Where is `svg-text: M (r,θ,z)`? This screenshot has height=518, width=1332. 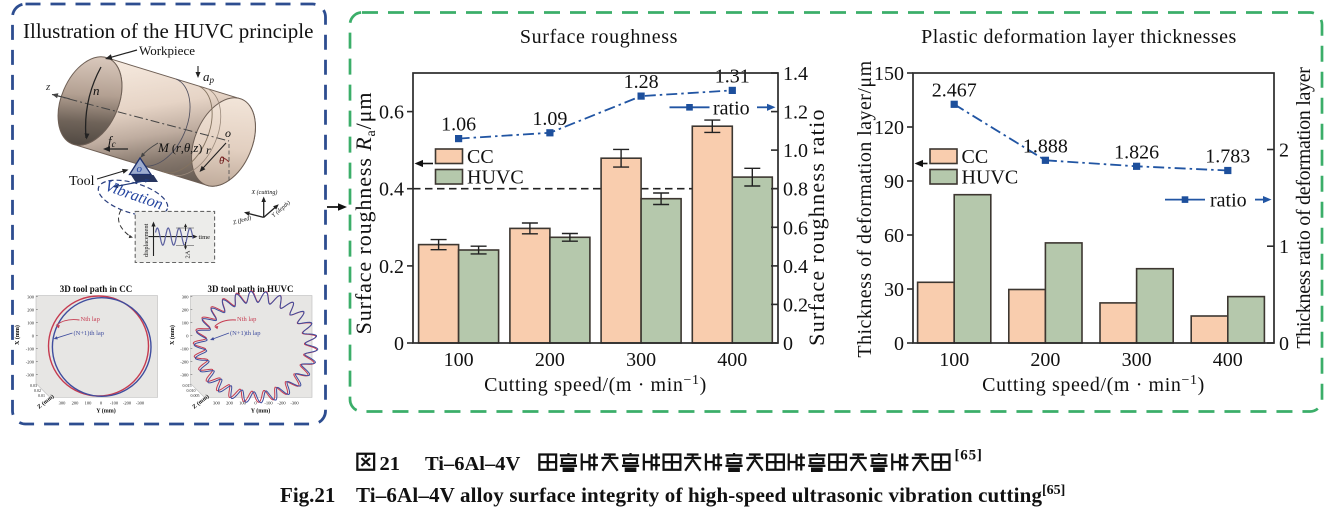
svg-text: M (r,θ,z) is located at coordinates (179, 147).